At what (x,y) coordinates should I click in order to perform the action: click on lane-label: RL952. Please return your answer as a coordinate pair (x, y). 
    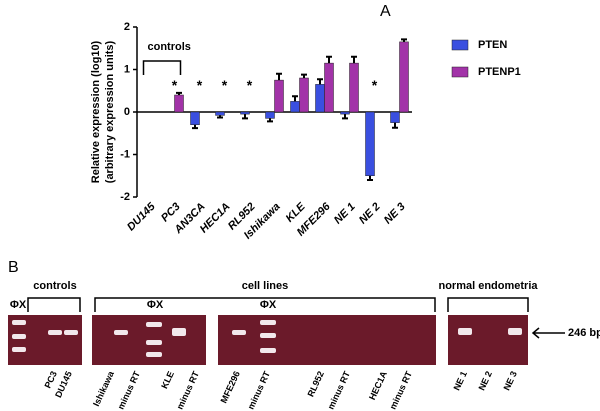
    Looking at the image, I should click on (315, 384).